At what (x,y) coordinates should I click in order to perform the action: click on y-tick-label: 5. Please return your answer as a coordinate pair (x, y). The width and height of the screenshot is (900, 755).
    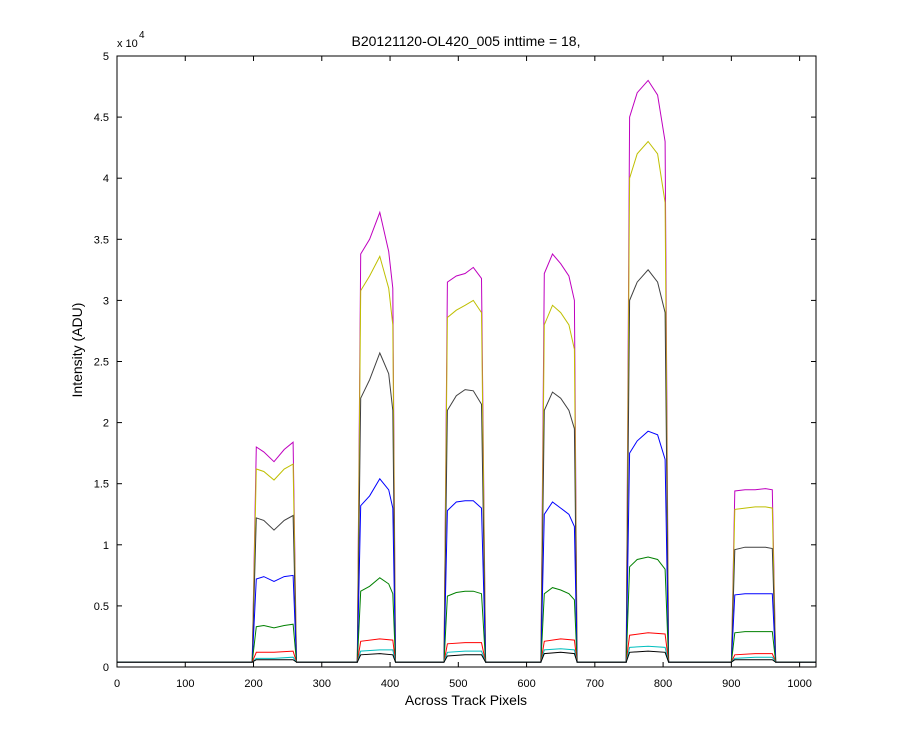
    Looking at the image, I should click on (106, 57).